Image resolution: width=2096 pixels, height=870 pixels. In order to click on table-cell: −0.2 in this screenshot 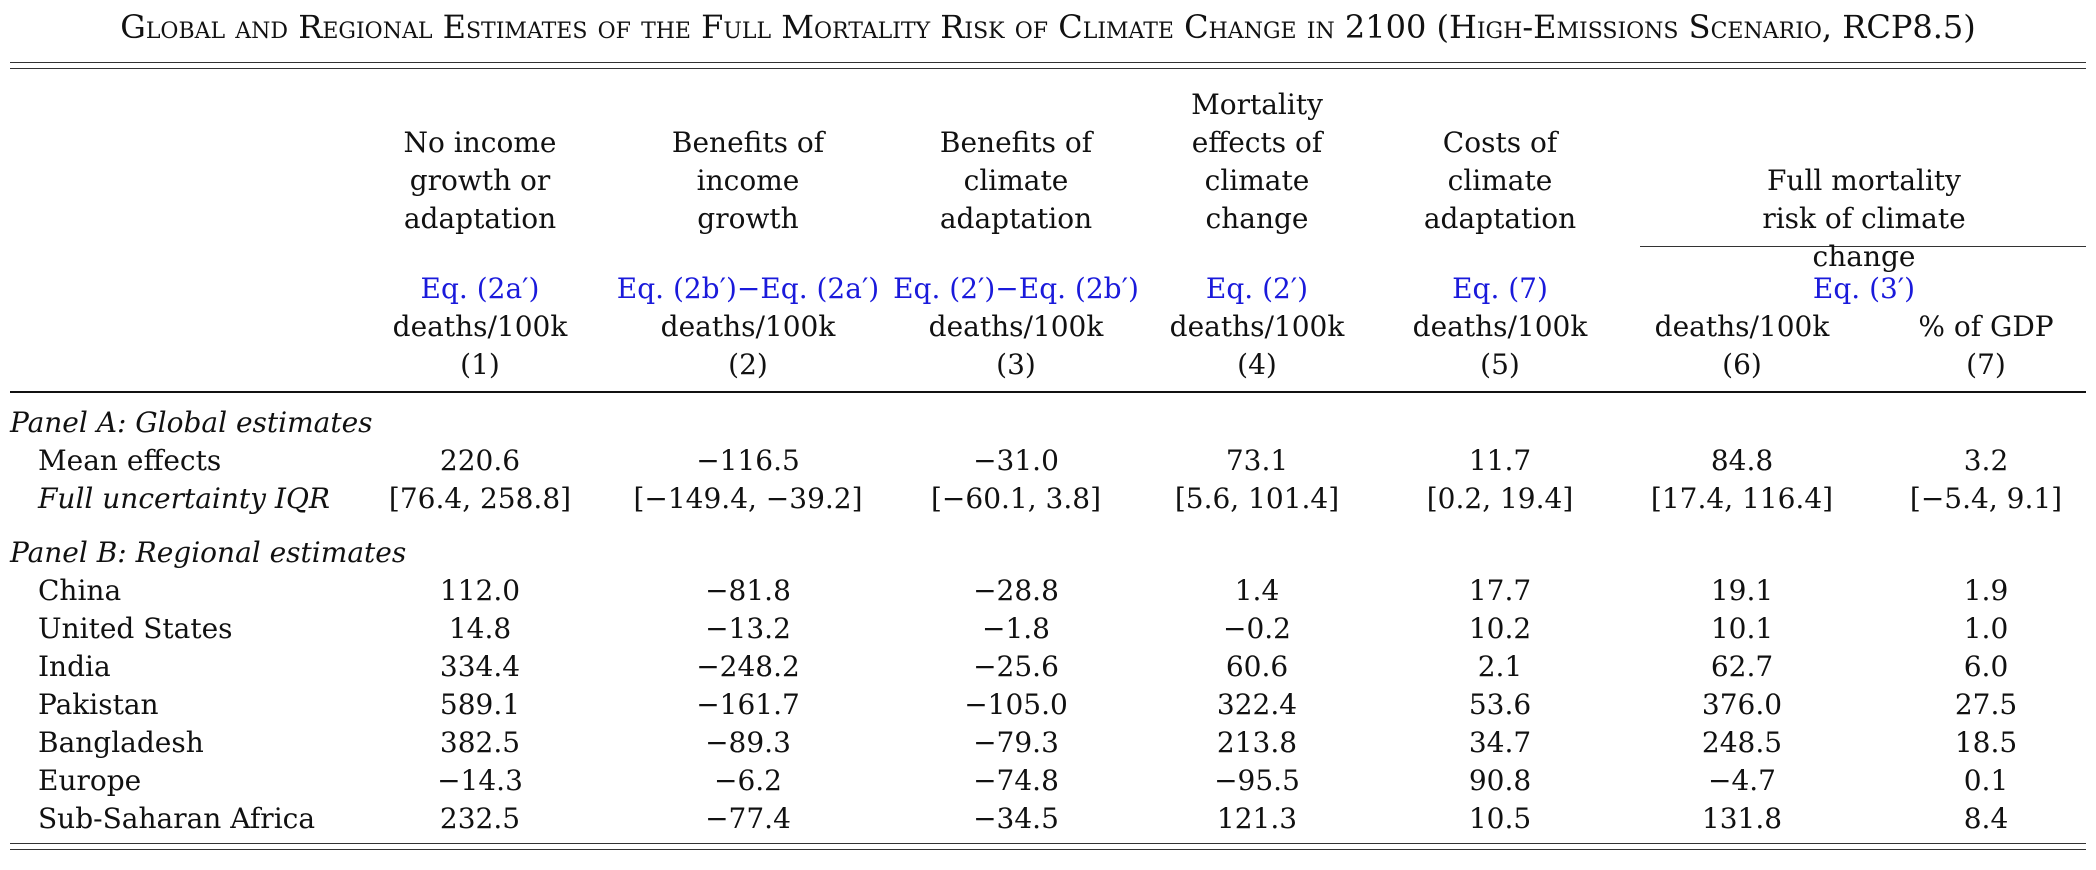, I will do `click(1257, 628)`.